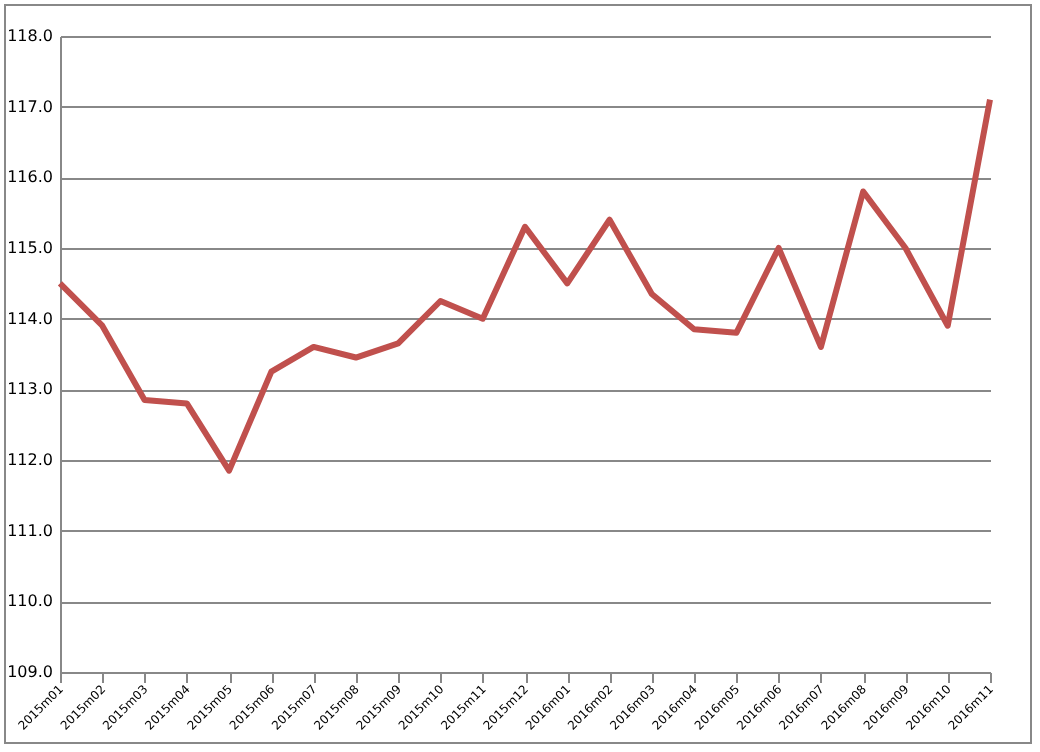  Describe the element at coordinates (30, 601) in the screenshot. I see `y-tick-label: 110.0` at that location.